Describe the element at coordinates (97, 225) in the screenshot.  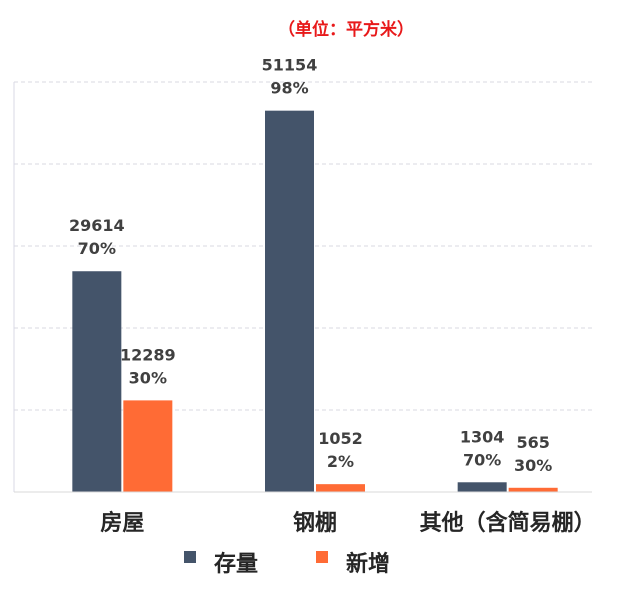
I see `data-label-value: 29614` at that location.